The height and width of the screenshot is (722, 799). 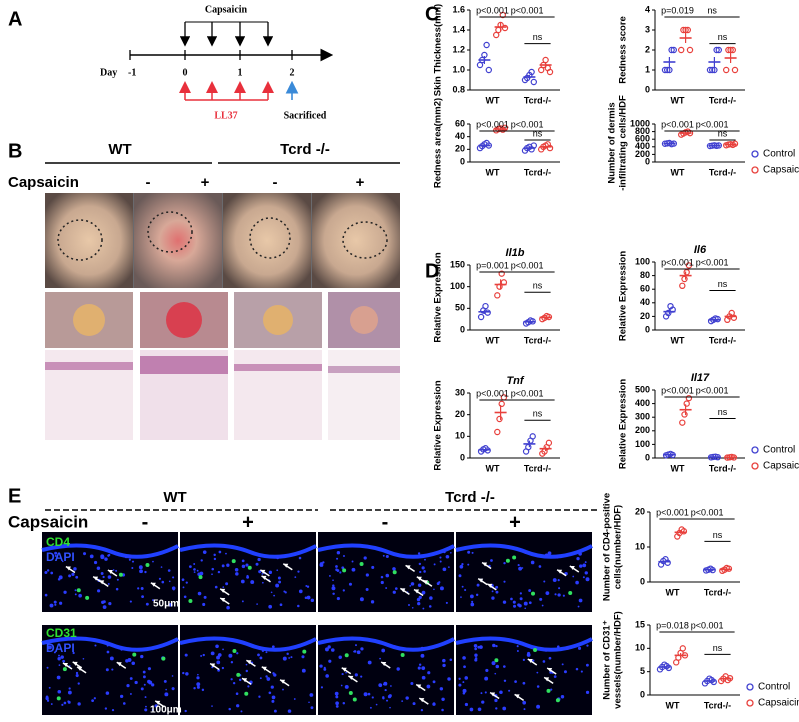 I want to click on panel-label: B, so click(x=15, y=151).